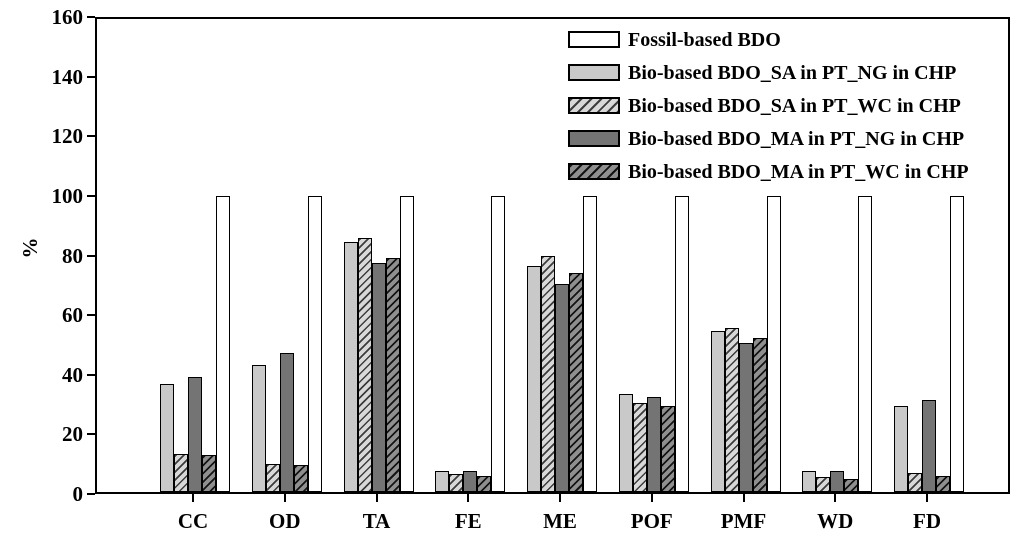 The image size is (1024, 546). Describe the element at coordinates (865, 344) in the screenshot. I see `bar-fossil-wd` at that location.